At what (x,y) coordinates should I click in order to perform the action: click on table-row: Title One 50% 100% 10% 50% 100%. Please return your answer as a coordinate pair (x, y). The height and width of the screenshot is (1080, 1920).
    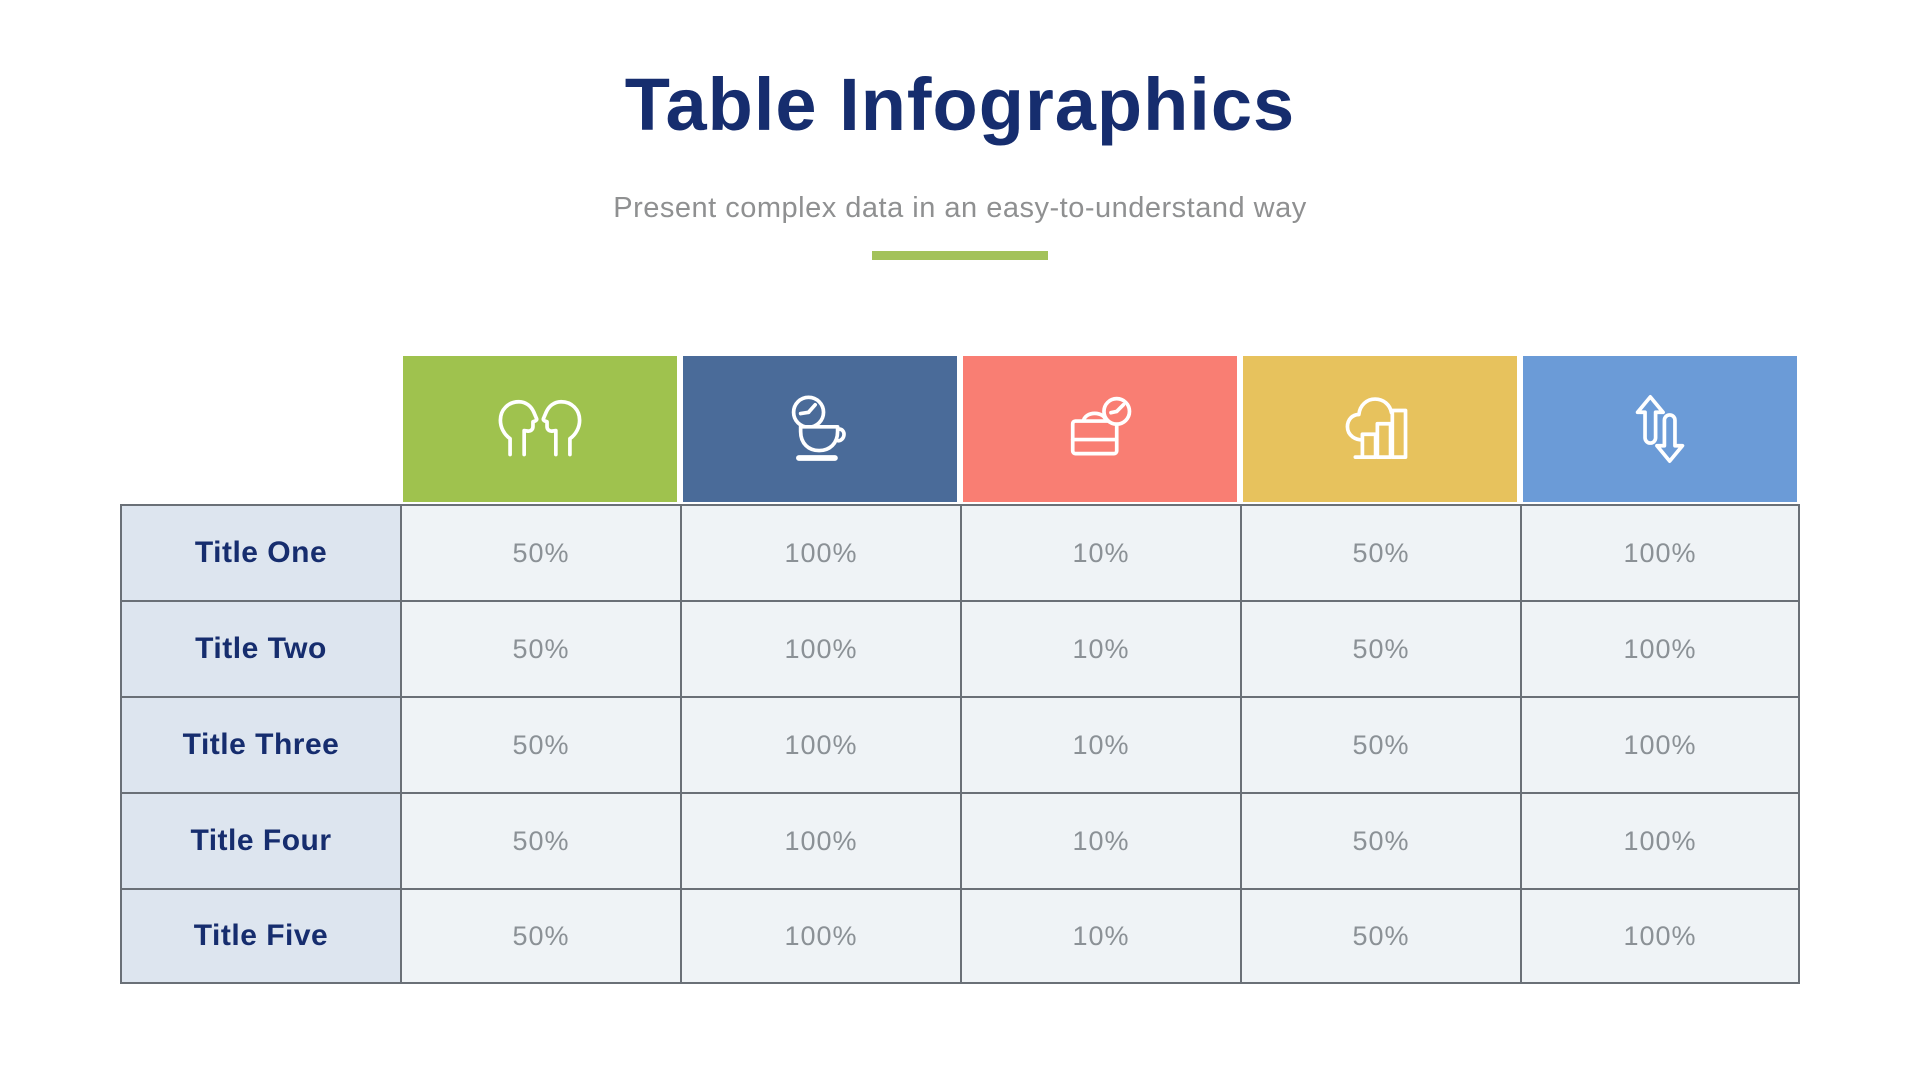
    Looking at the image, I should click on (960, 552).